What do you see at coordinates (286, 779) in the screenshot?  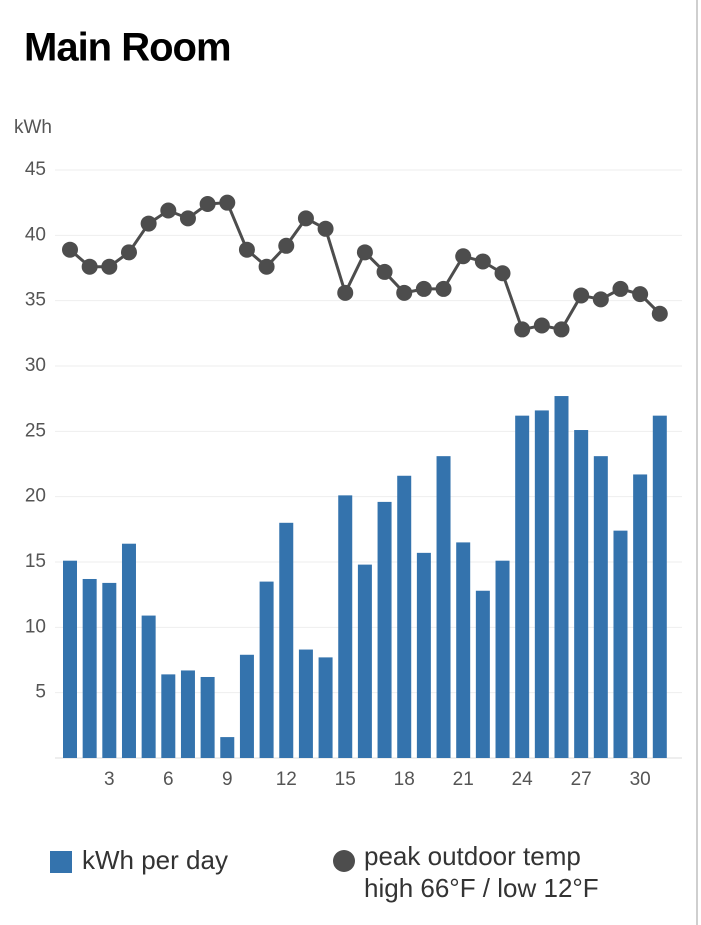 I see `x-tick-label: 12` at bounding box center [286, 779].